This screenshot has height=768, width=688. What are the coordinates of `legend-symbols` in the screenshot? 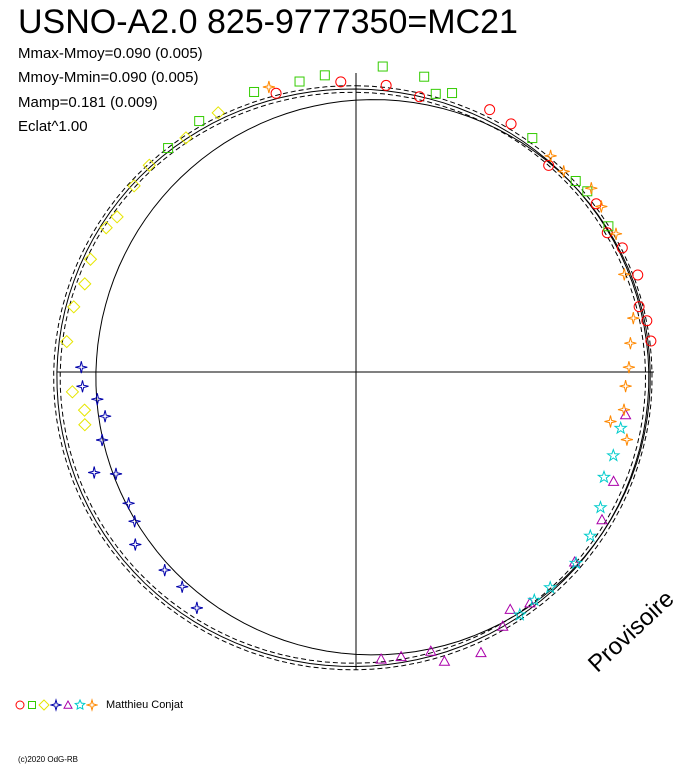 It's located at (56, 705).